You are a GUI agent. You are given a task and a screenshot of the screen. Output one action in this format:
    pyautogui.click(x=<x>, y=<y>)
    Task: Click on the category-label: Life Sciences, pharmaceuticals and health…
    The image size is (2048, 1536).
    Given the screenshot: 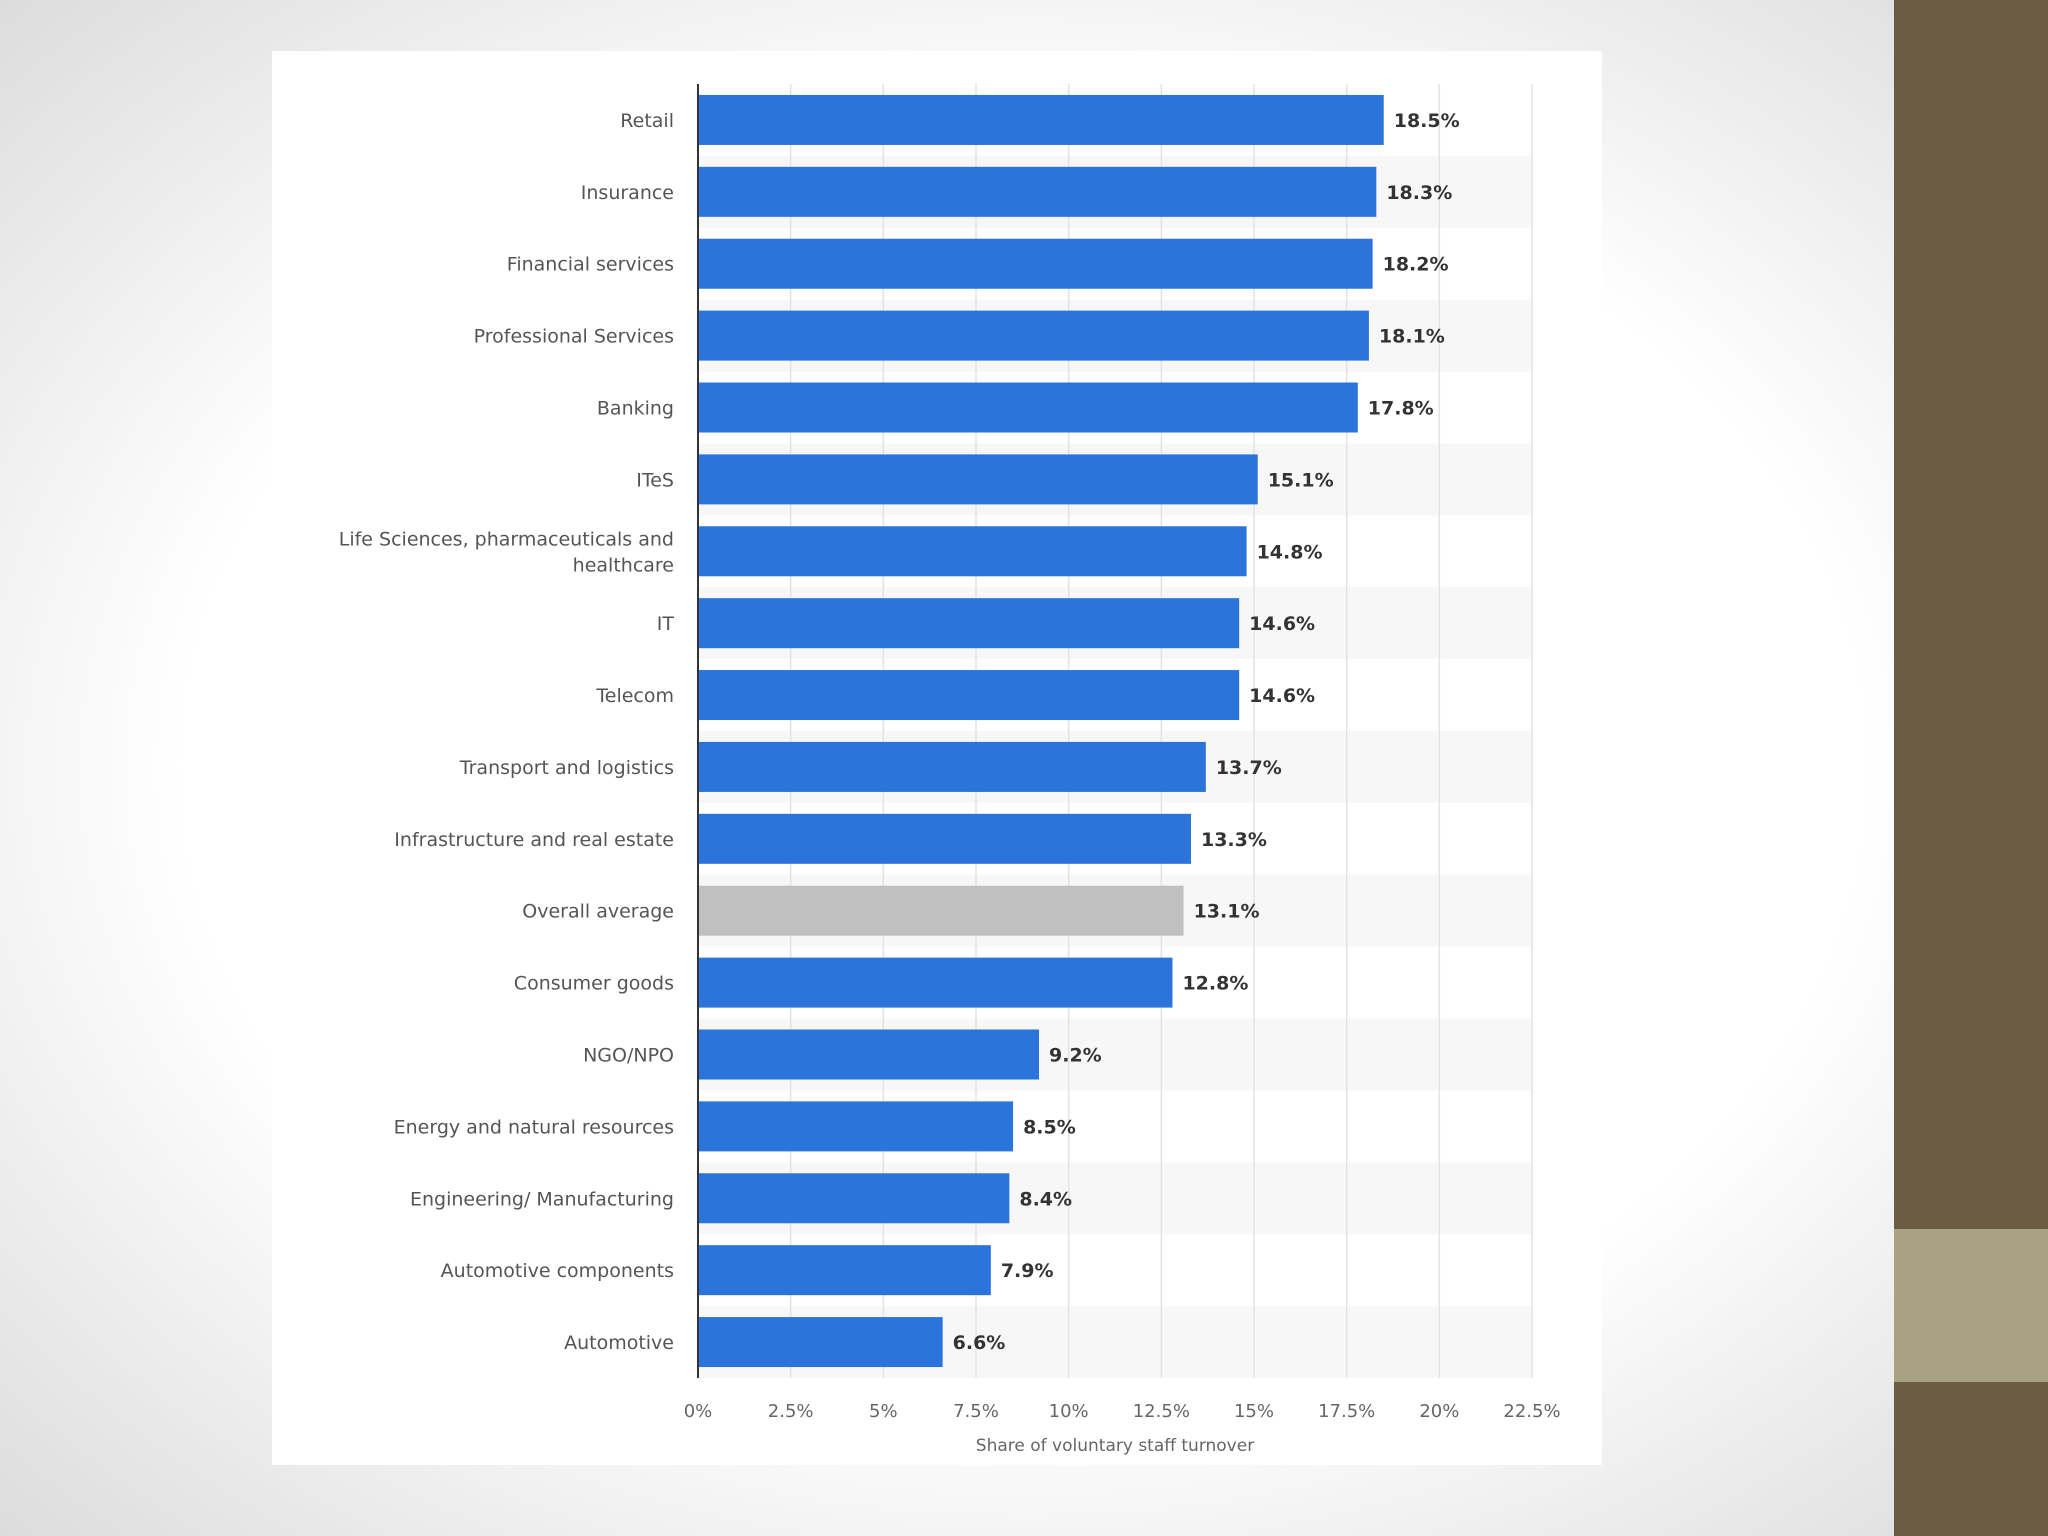 What is the action you would take?
    pyautogui.click(x=506, y=552)
    